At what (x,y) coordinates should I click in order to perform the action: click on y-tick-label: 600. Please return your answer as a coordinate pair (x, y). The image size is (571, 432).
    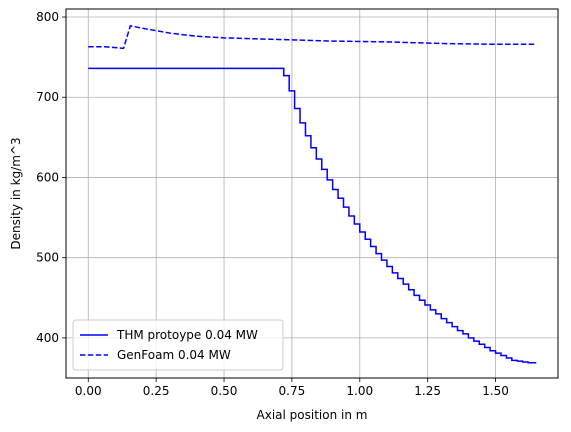
    Looking at the image, I should click on (47, 177).